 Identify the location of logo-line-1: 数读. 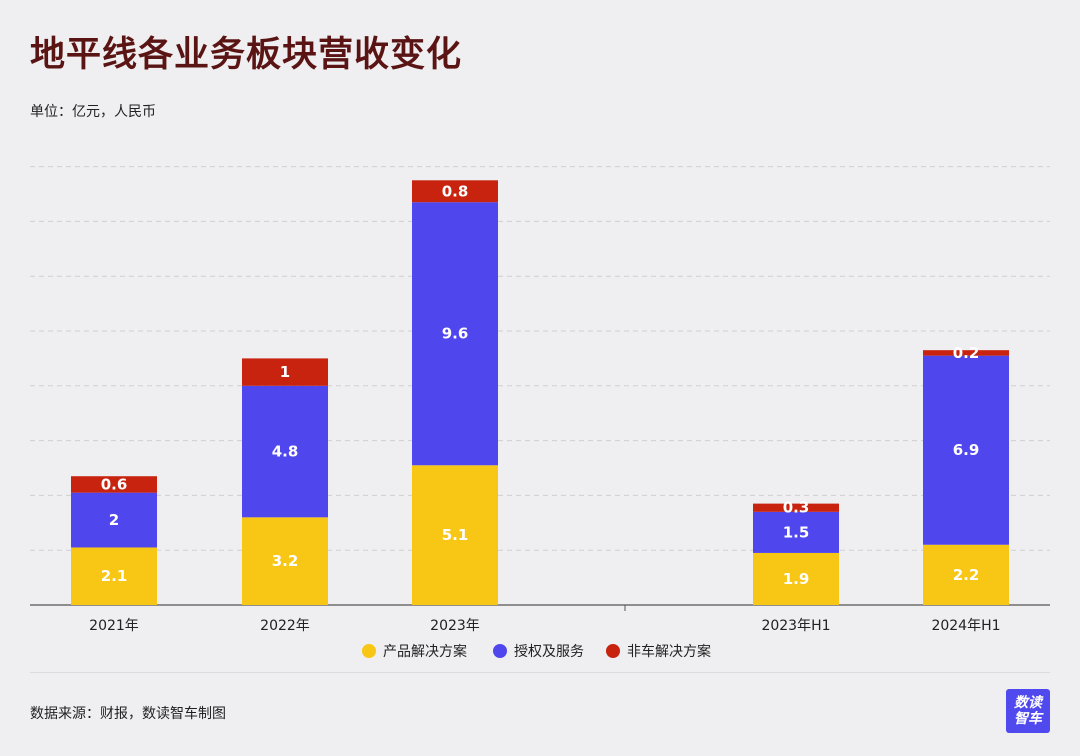
(1028, 703).